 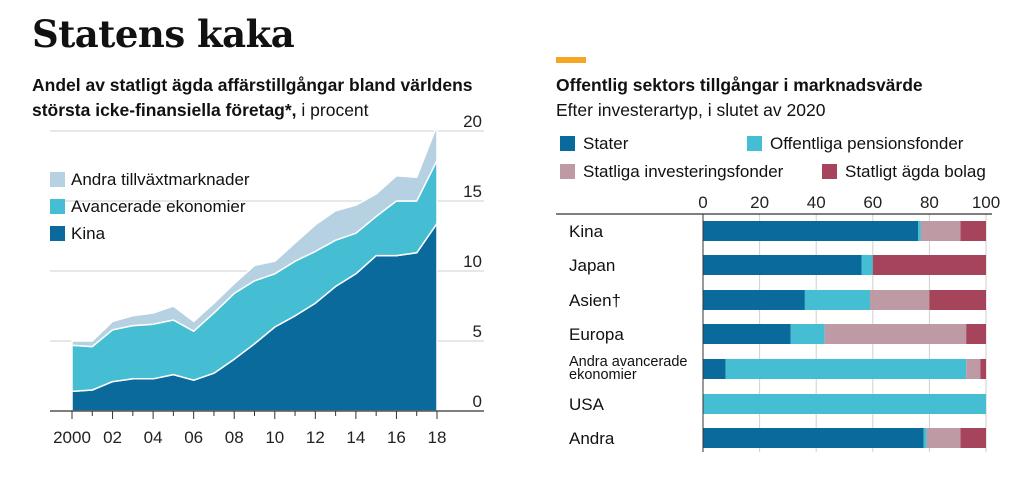 I want to click on right-legend-label: Statliga investeringsfonder, so click(x=683, y=171).